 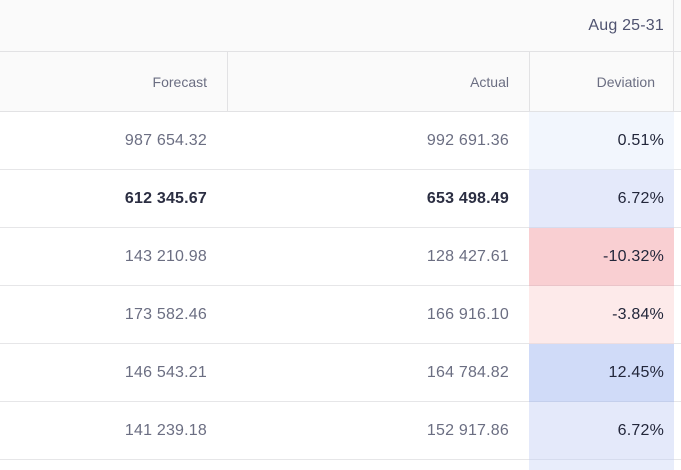 What do you see at coordinates (677, 26) in the screenshot?
I see `period-header-sliver` at bounding box center [677, 26].